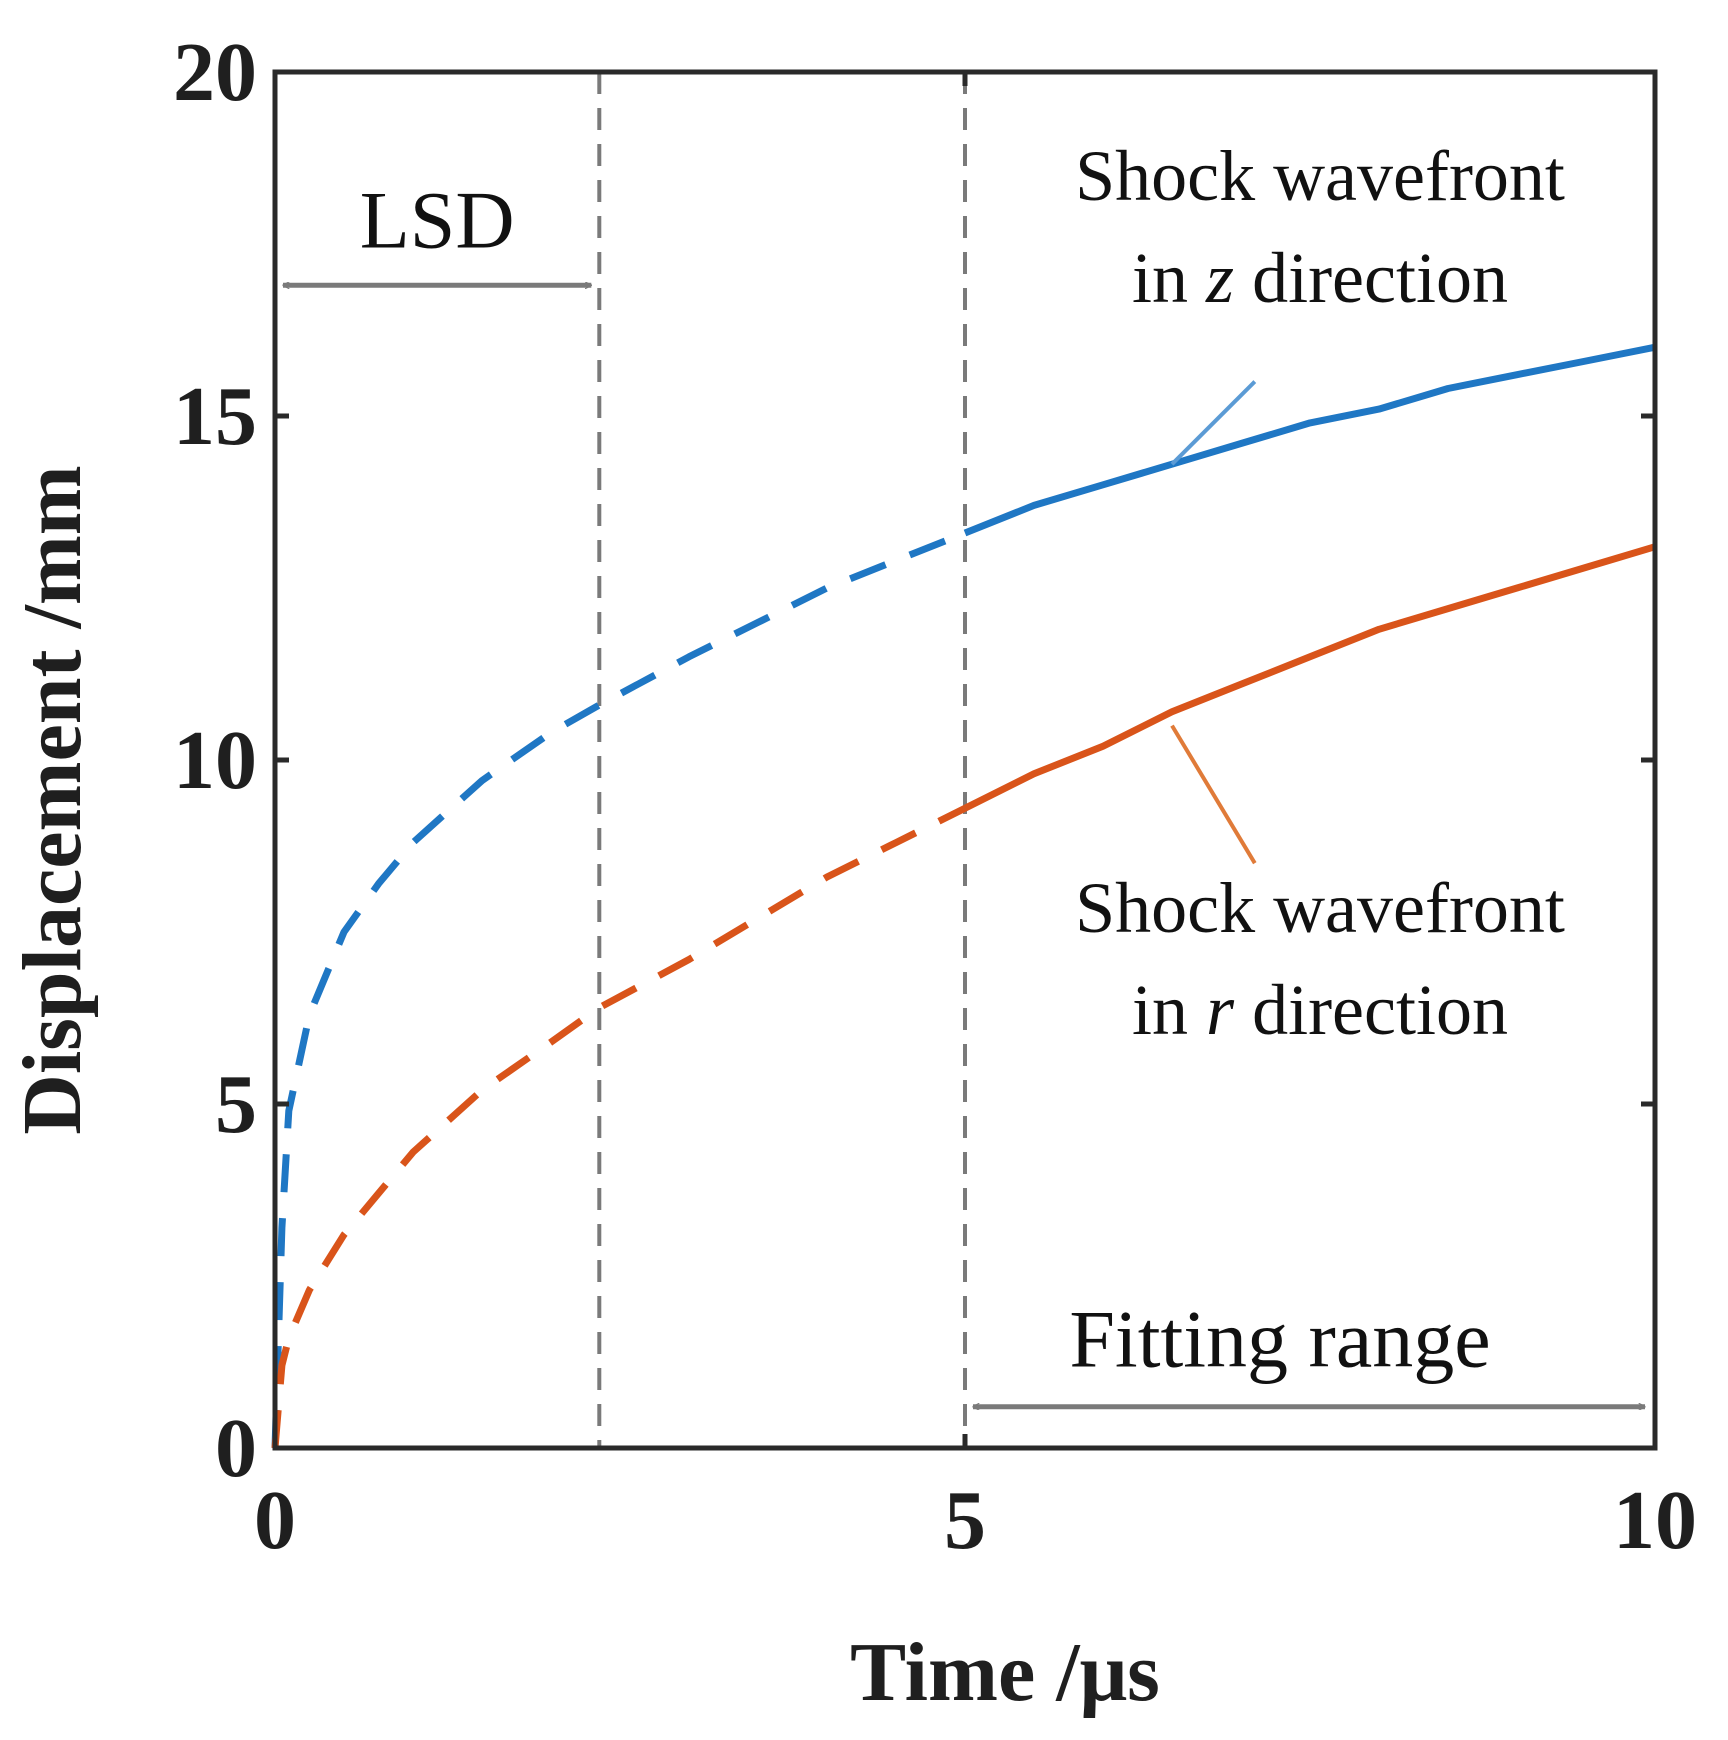 This screenshot has width=1728, height=1740. What do you see at coordinates (215, 760) in the screenshot?
I see `y-tick-label: 10` at bounding box center [215, 760].